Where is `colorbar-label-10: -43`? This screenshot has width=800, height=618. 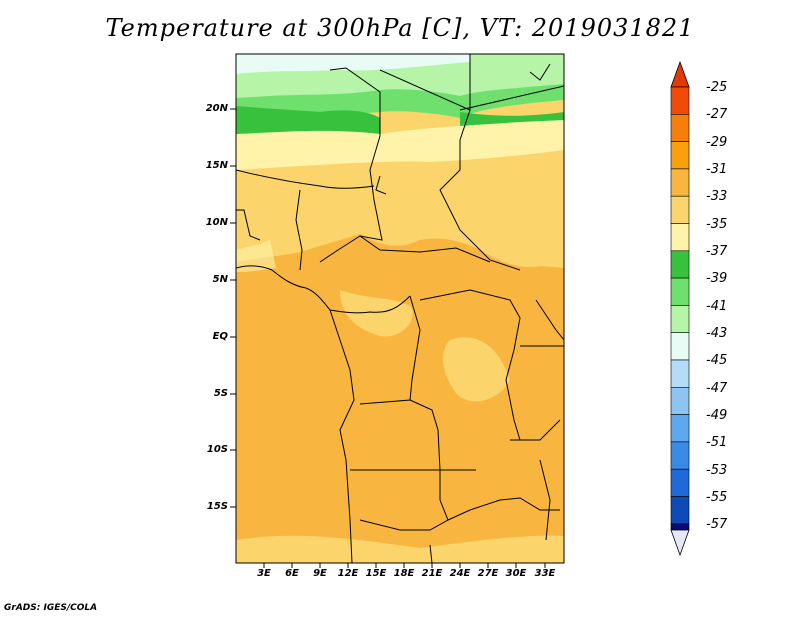
colorbar-label-10: -43 is located at coordinates (717, 333).